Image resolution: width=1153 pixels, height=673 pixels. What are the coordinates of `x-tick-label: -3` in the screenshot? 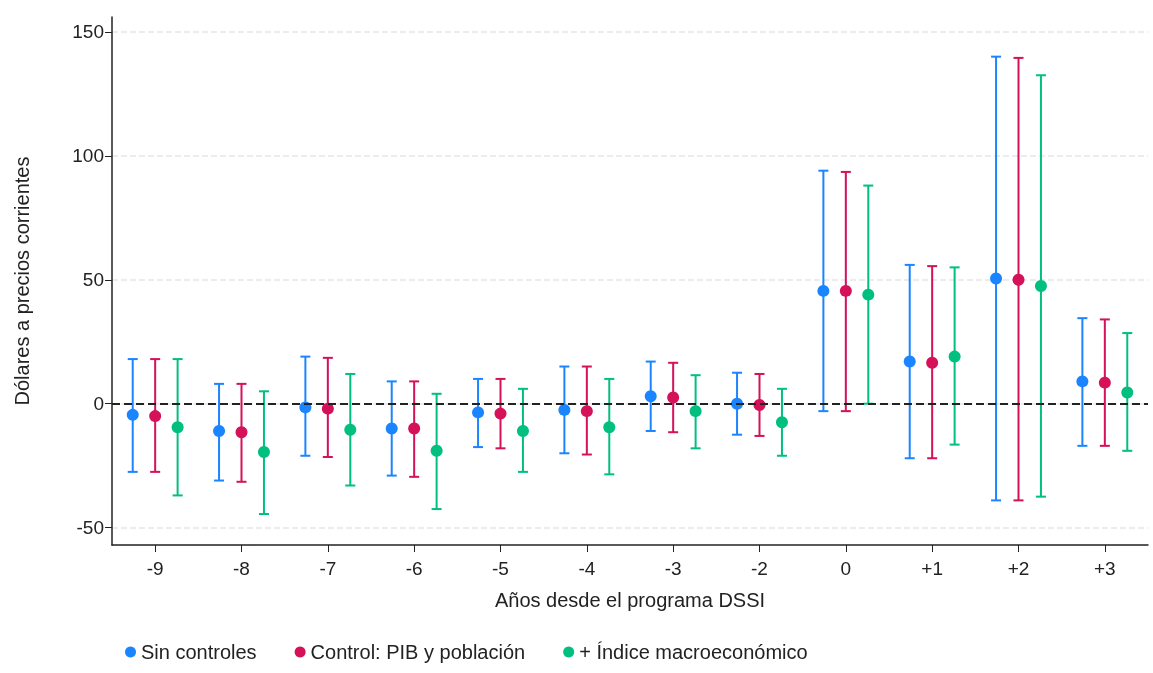 It's located at (673, 568).